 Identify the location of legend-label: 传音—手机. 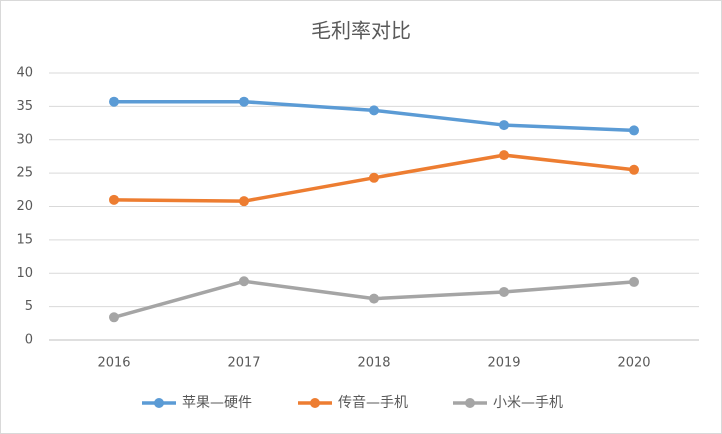
(373, 402).